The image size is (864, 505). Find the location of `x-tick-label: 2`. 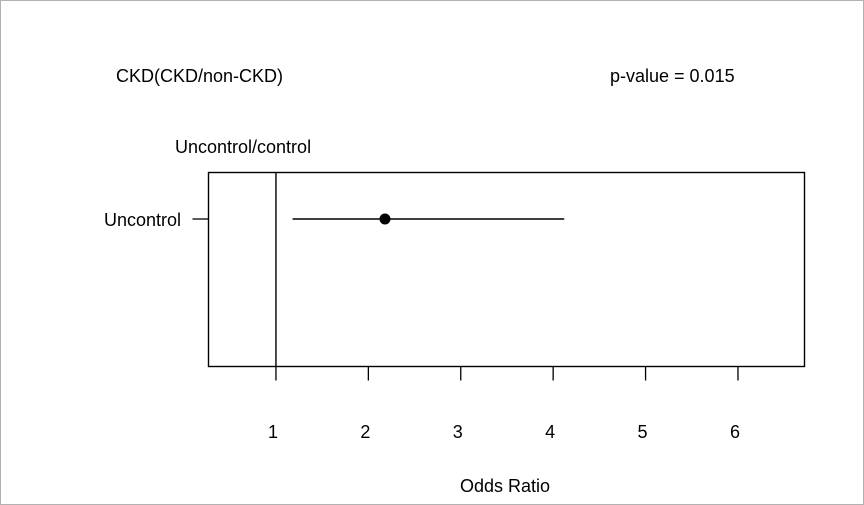

x-tick-label: 2 is located at coordinates (365, 432).